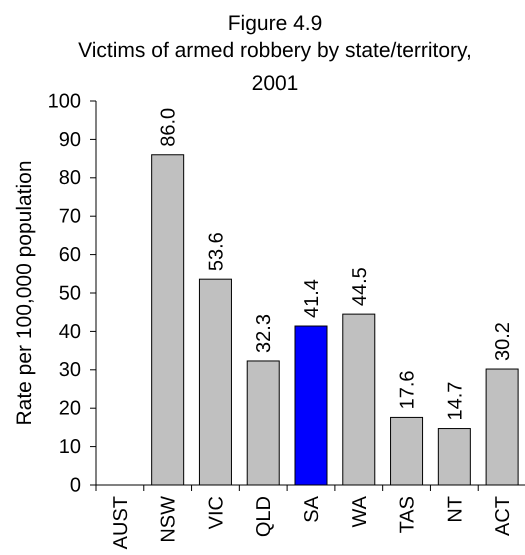 This screenshot has width=525, height=555. Describe the element at coordinates (264, 517) in the screenshot. I see `x-tick-label: QLD` at that location.